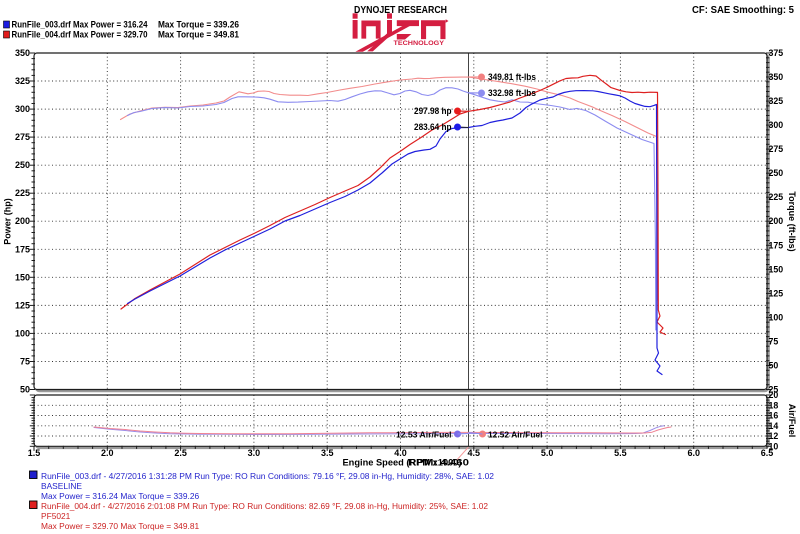 This screenshot has width=800, height=534. Describe the element at coordinates (424, 435) in the screenshot. I see `svg-text: 12.53 Air/Fuel` at that location.